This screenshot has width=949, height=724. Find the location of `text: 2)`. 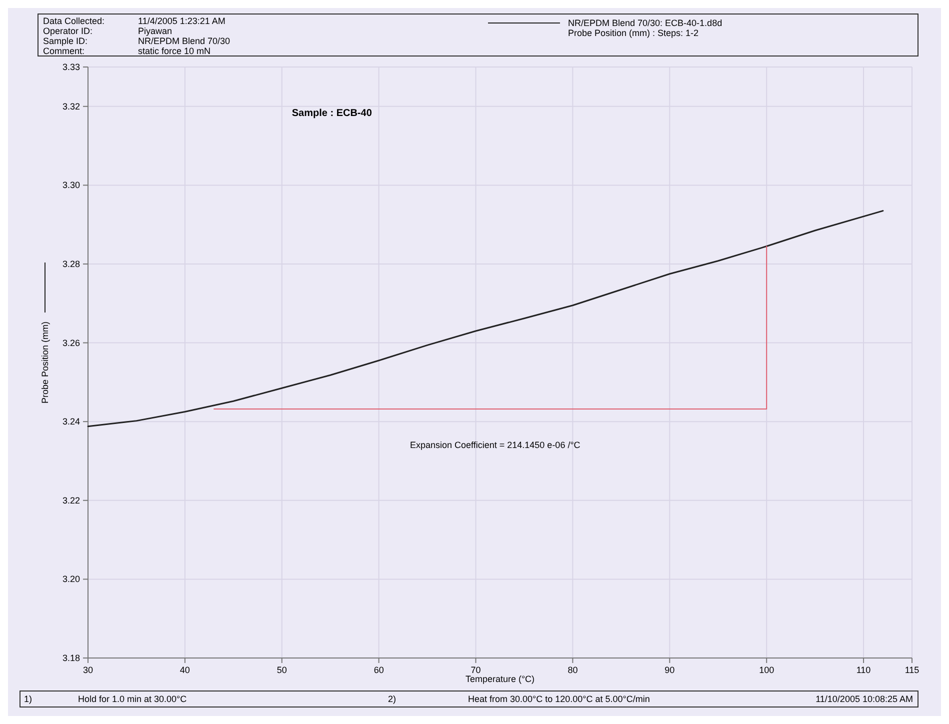

text: 2) is located at coordinates (392, 699).